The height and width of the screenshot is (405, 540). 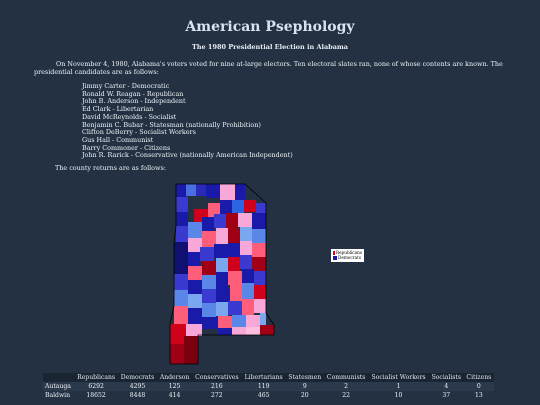 I want to click on candidate-item: Barry Commoner - Citizens, so click(x=126, y=147).